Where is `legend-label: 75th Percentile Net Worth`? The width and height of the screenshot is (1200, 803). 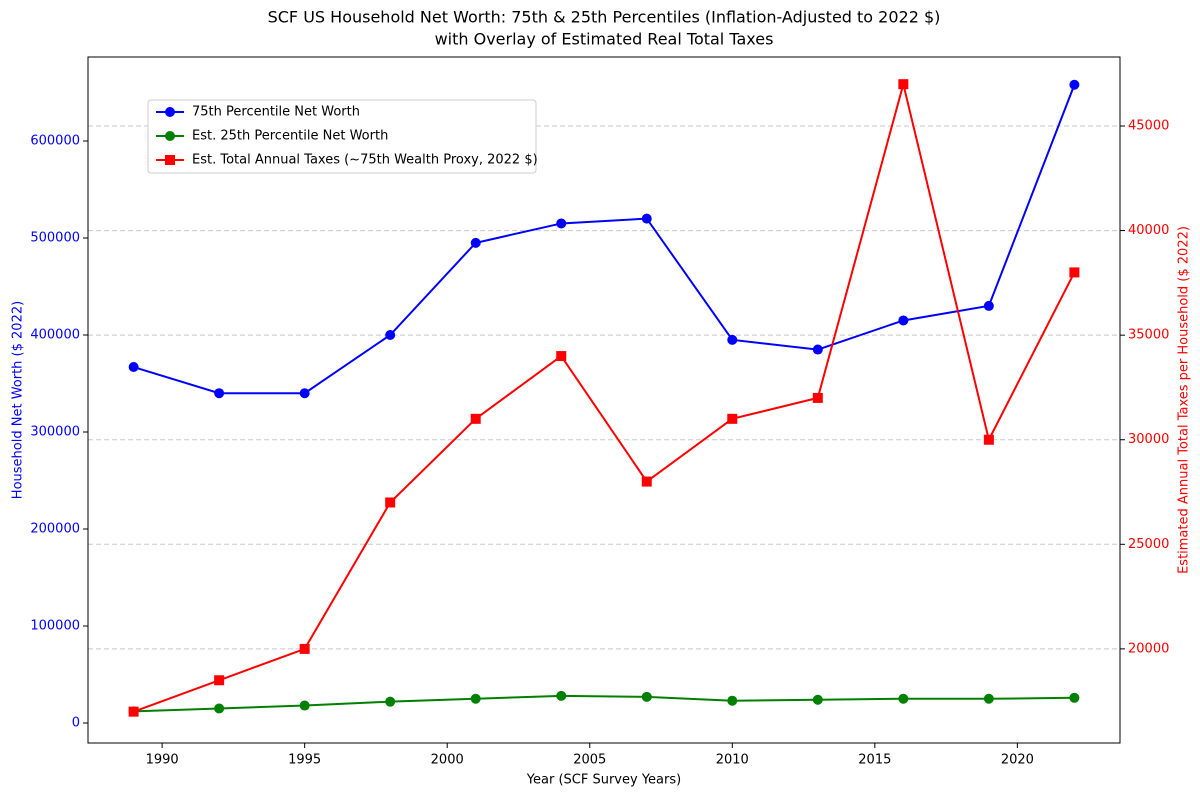 legend-label: 75th Percentile Net Worth is located at coordinates (276, 112).